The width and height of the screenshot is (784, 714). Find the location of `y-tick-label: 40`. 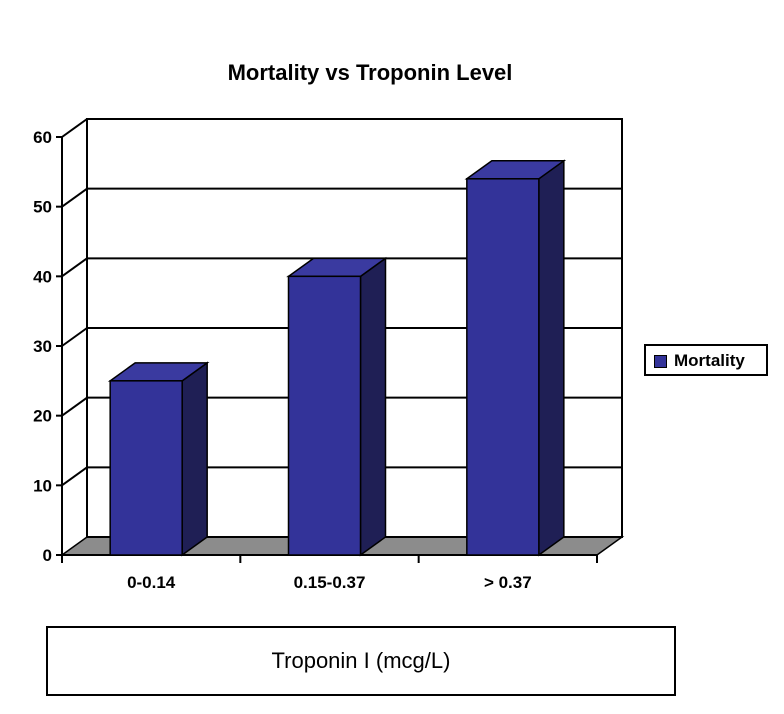

y-tick-label: 40 is located at coordinates (42, 276).